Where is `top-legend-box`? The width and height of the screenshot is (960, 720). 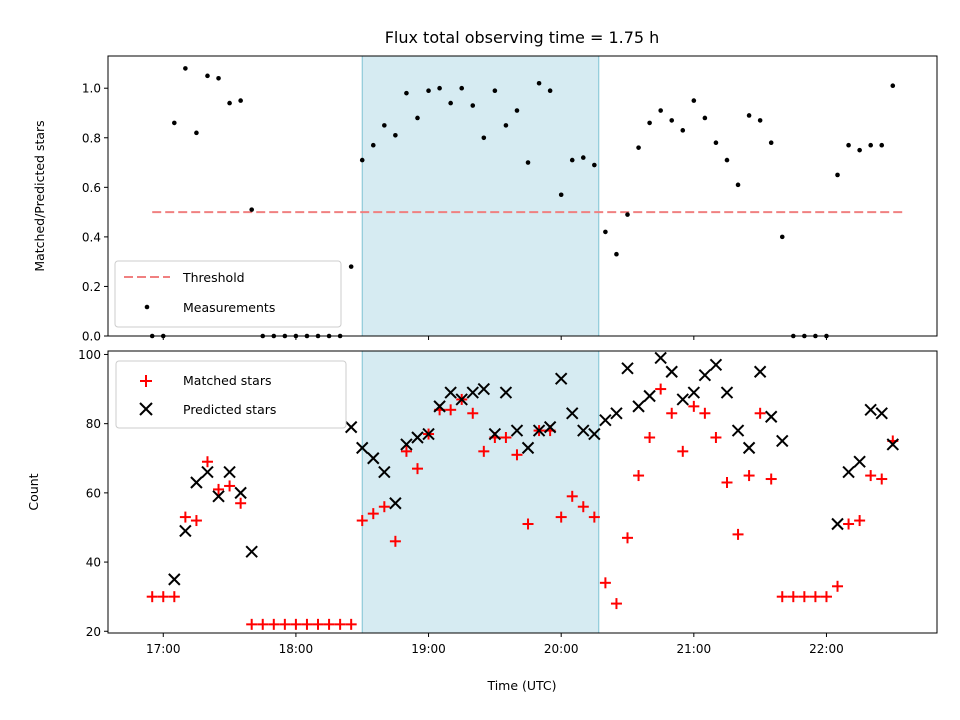
top-legend-box is located at coordinates (228, 294).